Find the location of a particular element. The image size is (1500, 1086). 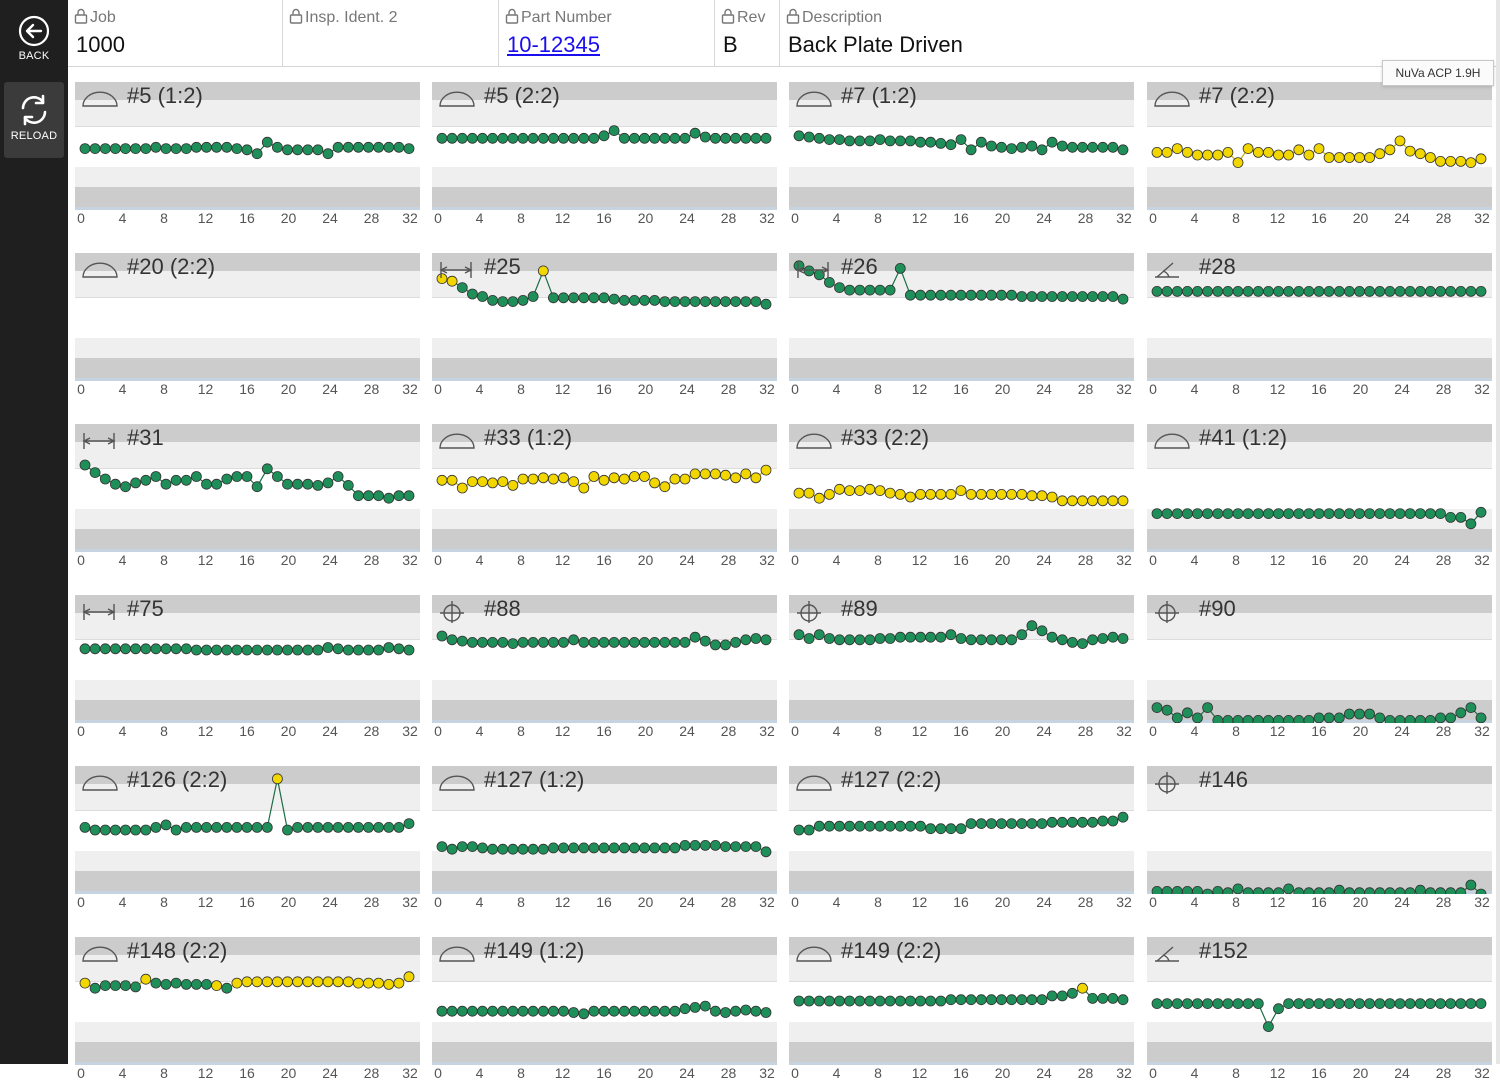

back-button: BACK is located at coordinates (34, 42).